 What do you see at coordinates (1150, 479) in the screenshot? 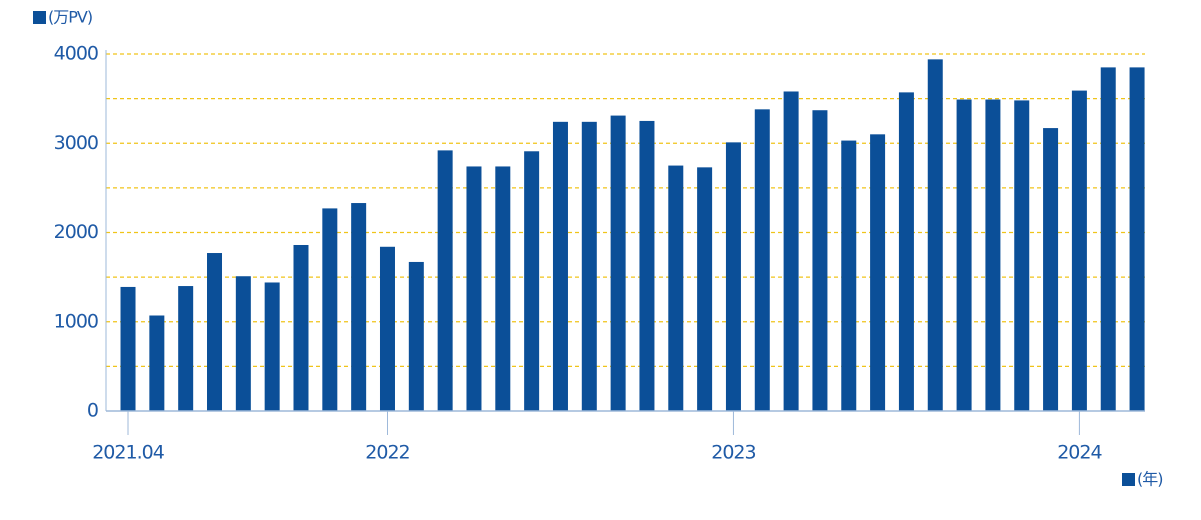
I see `x-axis-label: (年)` at bounding box center [1150, 479].